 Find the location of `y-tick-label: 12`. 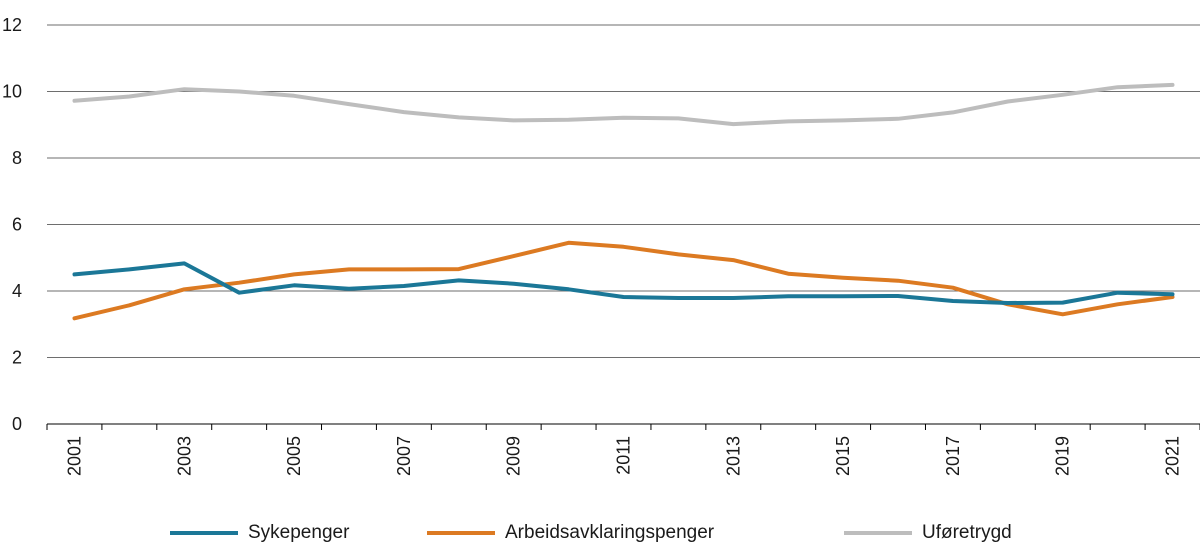

y-tick-label: 12 is located at coordinates (12, 25).